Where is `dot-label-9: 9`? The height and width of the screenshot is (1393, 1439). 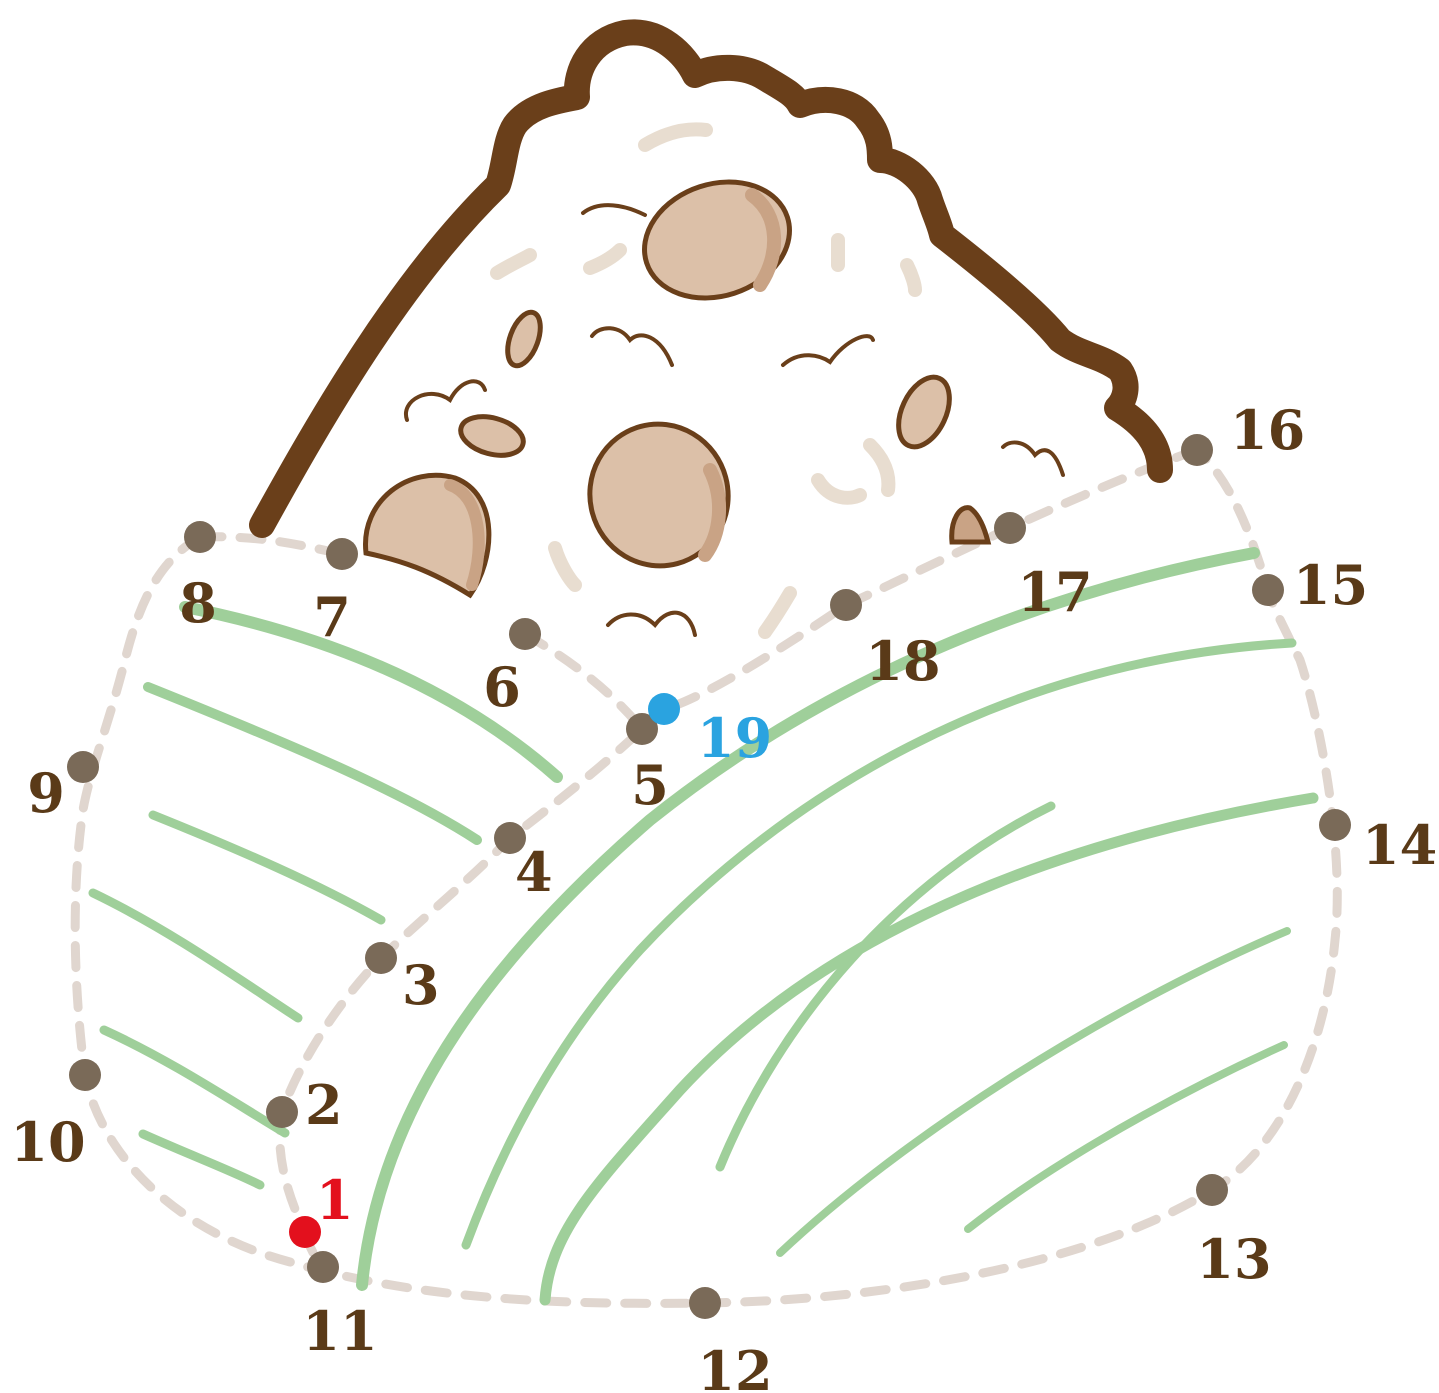 dot-label-9: 9 is located at coordinates (46, 793).